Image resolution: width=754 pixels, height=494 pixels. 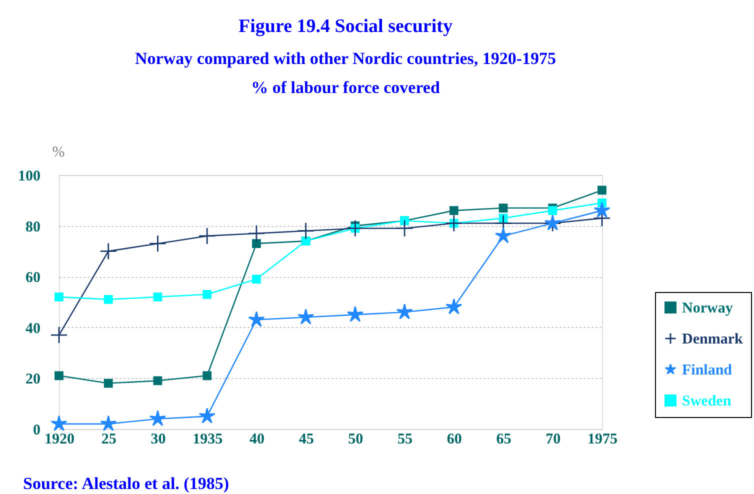 What do you see at coordinates (345, 87) in the screenshot?
I see `text: % of labour force covered` at bounding box center [345, 87].